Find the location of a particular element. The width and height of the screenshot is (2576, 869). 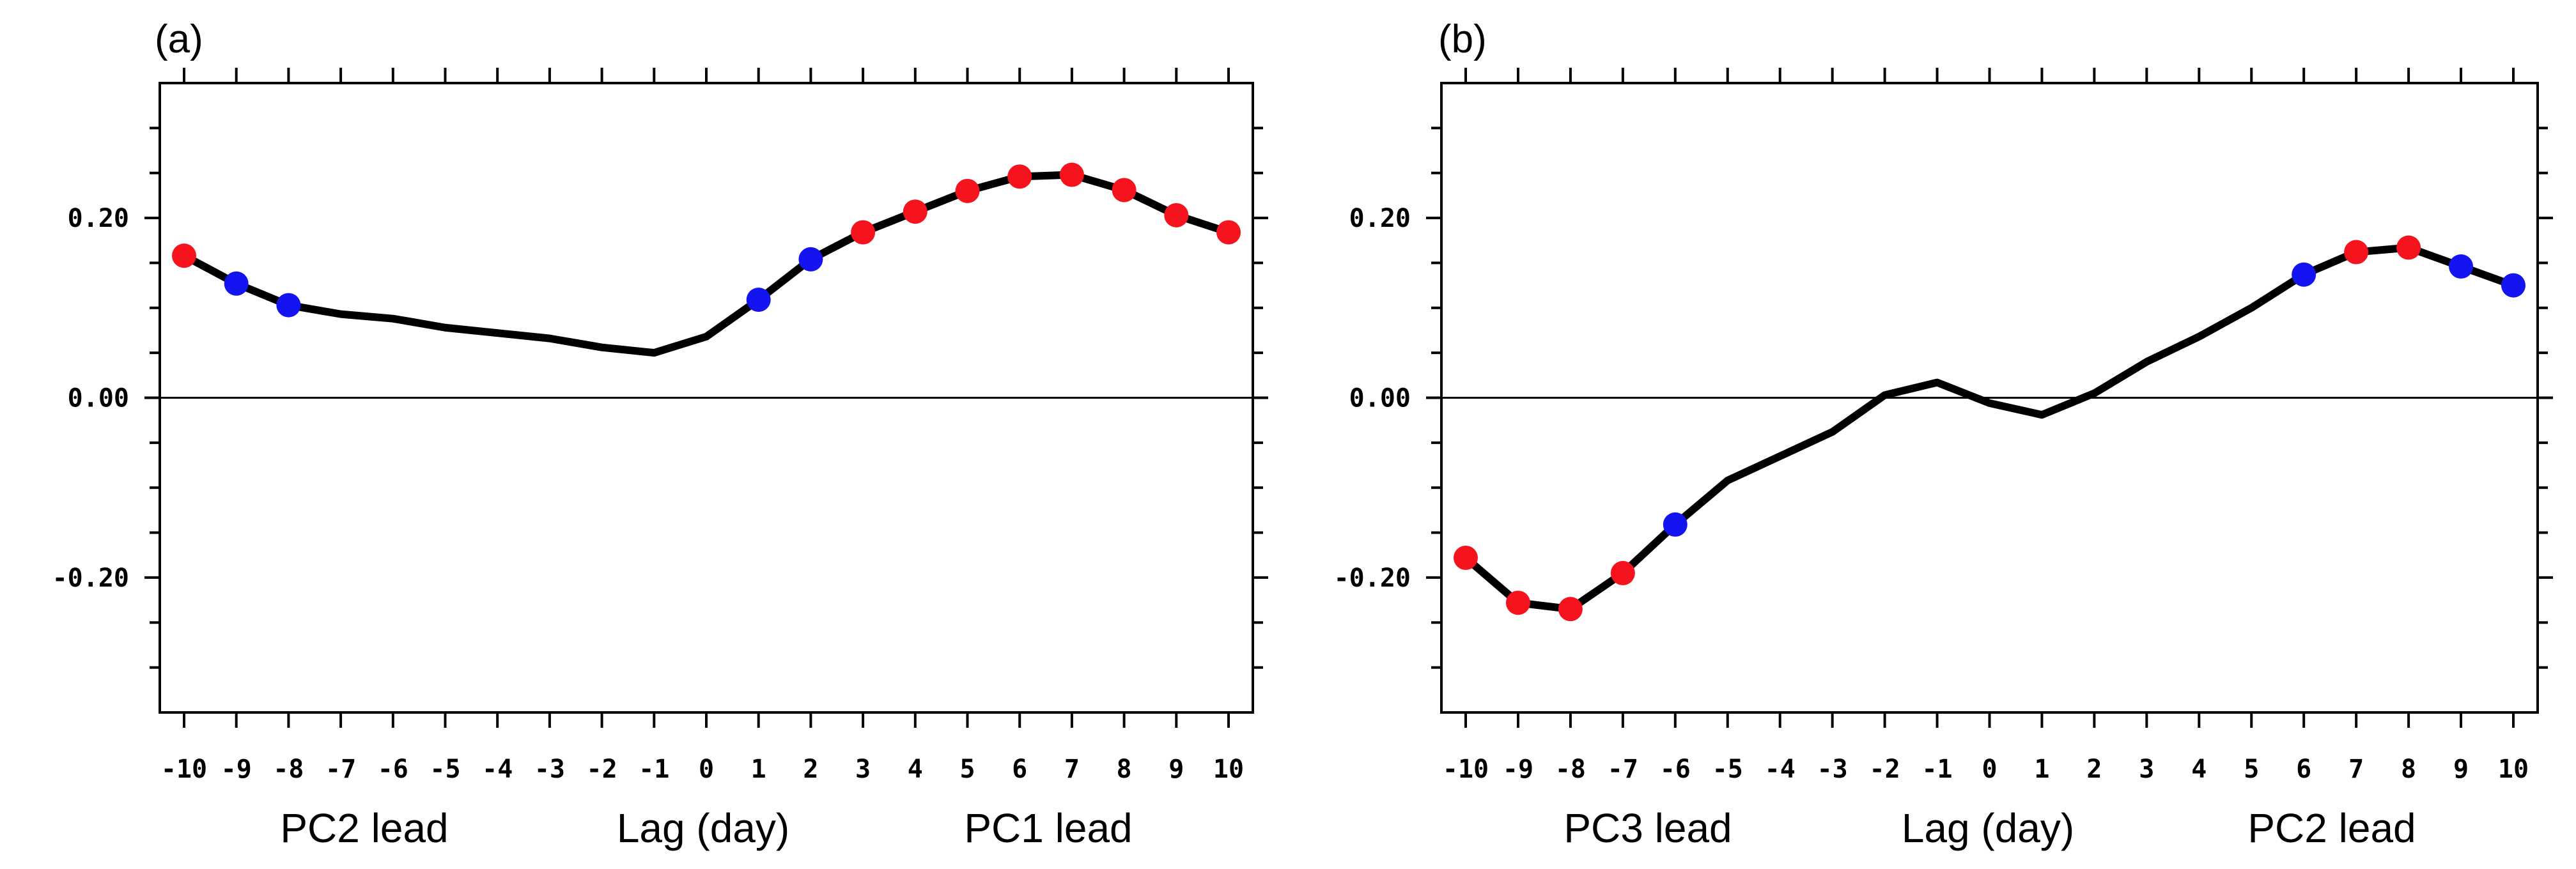

bottom-label-right-a: PC1 lead is located at coordinates (1048, 828).